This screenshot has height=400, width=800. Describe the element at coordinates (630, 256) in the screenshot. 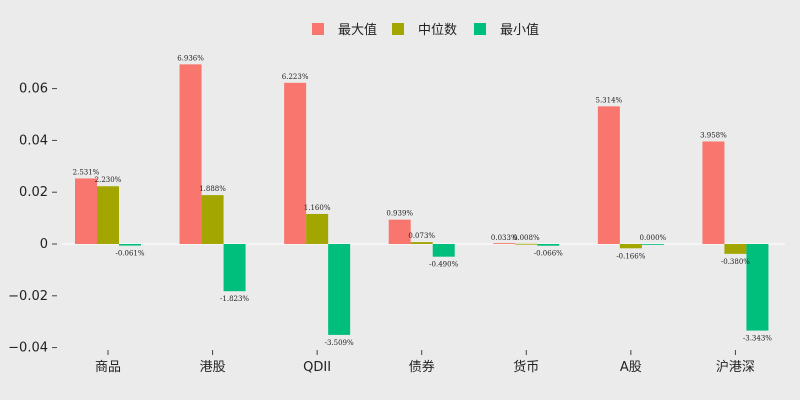

I see `data-label: -0.166%` at that location.